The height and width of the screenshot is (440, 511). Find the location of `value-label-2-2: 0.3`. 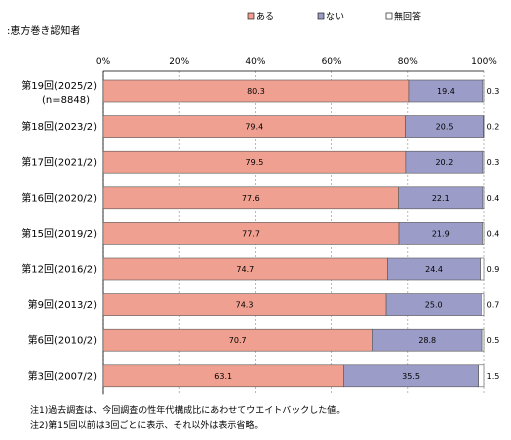

value-label-2-2: 0.3 is located at coordinates (493, 162).